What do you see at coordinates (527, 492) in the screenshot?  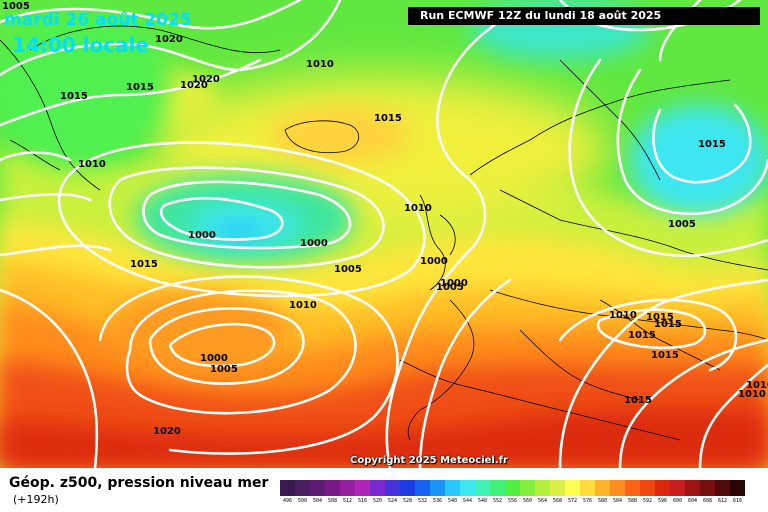 I see `scale-swatch: 560` at bounding box center [527, 492].